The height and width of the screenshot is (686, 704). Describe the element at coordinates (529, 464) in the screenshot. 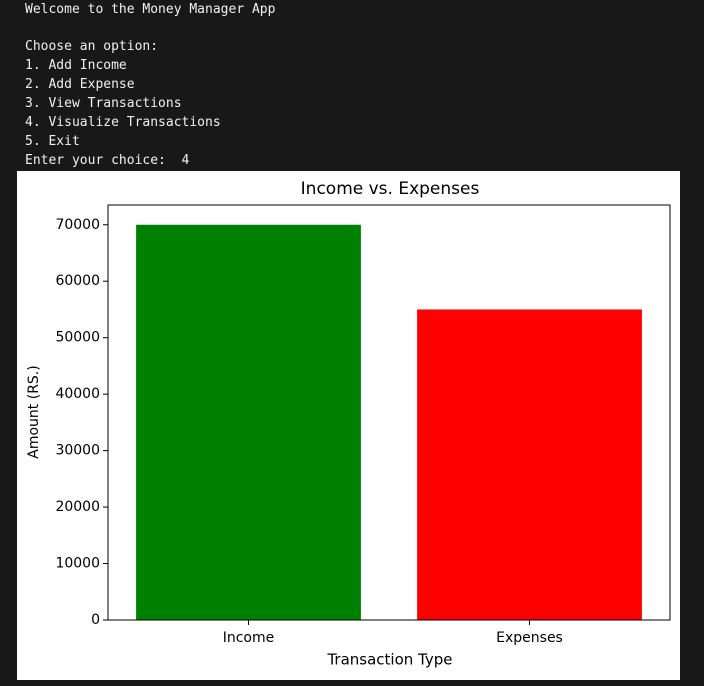

I see `bar` at that location.